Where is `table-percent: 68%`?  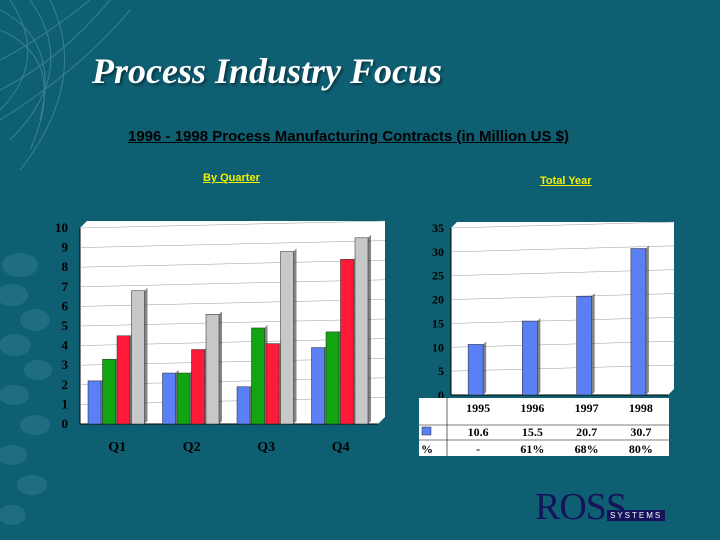 table-percent: 68% is located at coordinates (587, 449).